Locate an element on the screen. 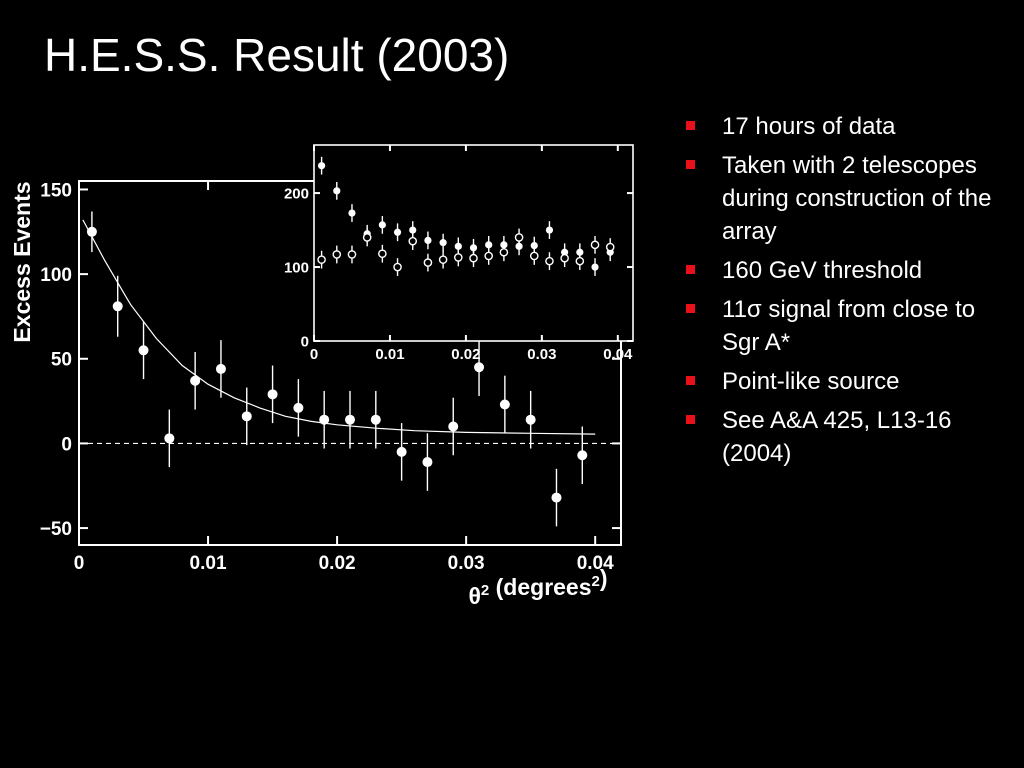  bullet-item: Point-like source is located at coordinates (844, 381).